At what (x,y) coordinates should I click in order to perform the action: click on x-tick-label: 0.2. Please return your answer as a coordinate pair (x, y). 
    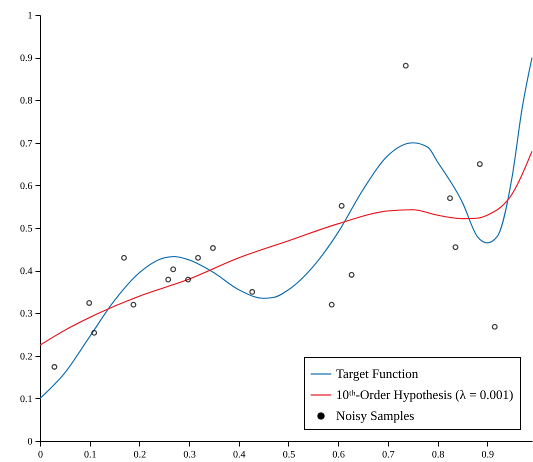
    Looking at the image, I should click on (140, 455).